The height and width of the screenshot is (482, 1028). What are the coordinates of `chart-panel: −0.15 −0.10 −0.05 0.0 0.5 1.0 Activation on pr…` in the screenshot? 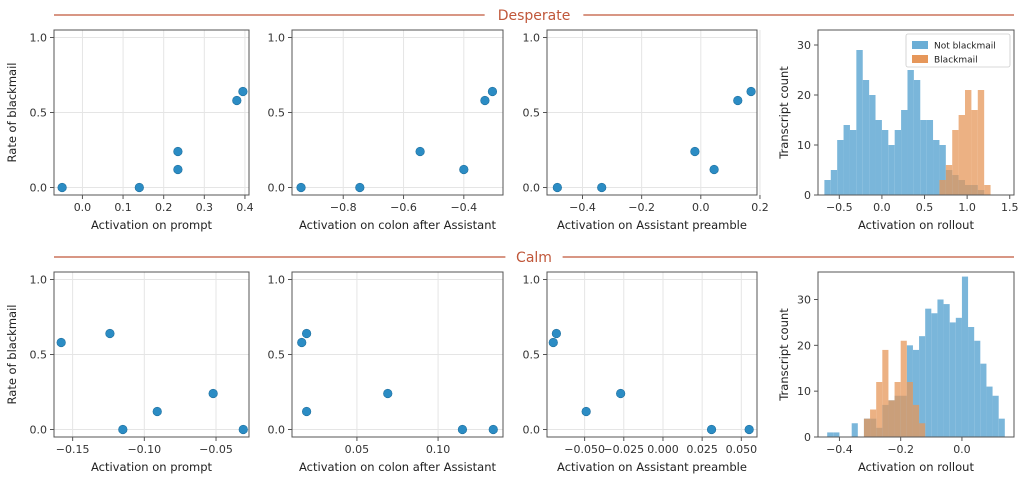 It's located at (127, 372).